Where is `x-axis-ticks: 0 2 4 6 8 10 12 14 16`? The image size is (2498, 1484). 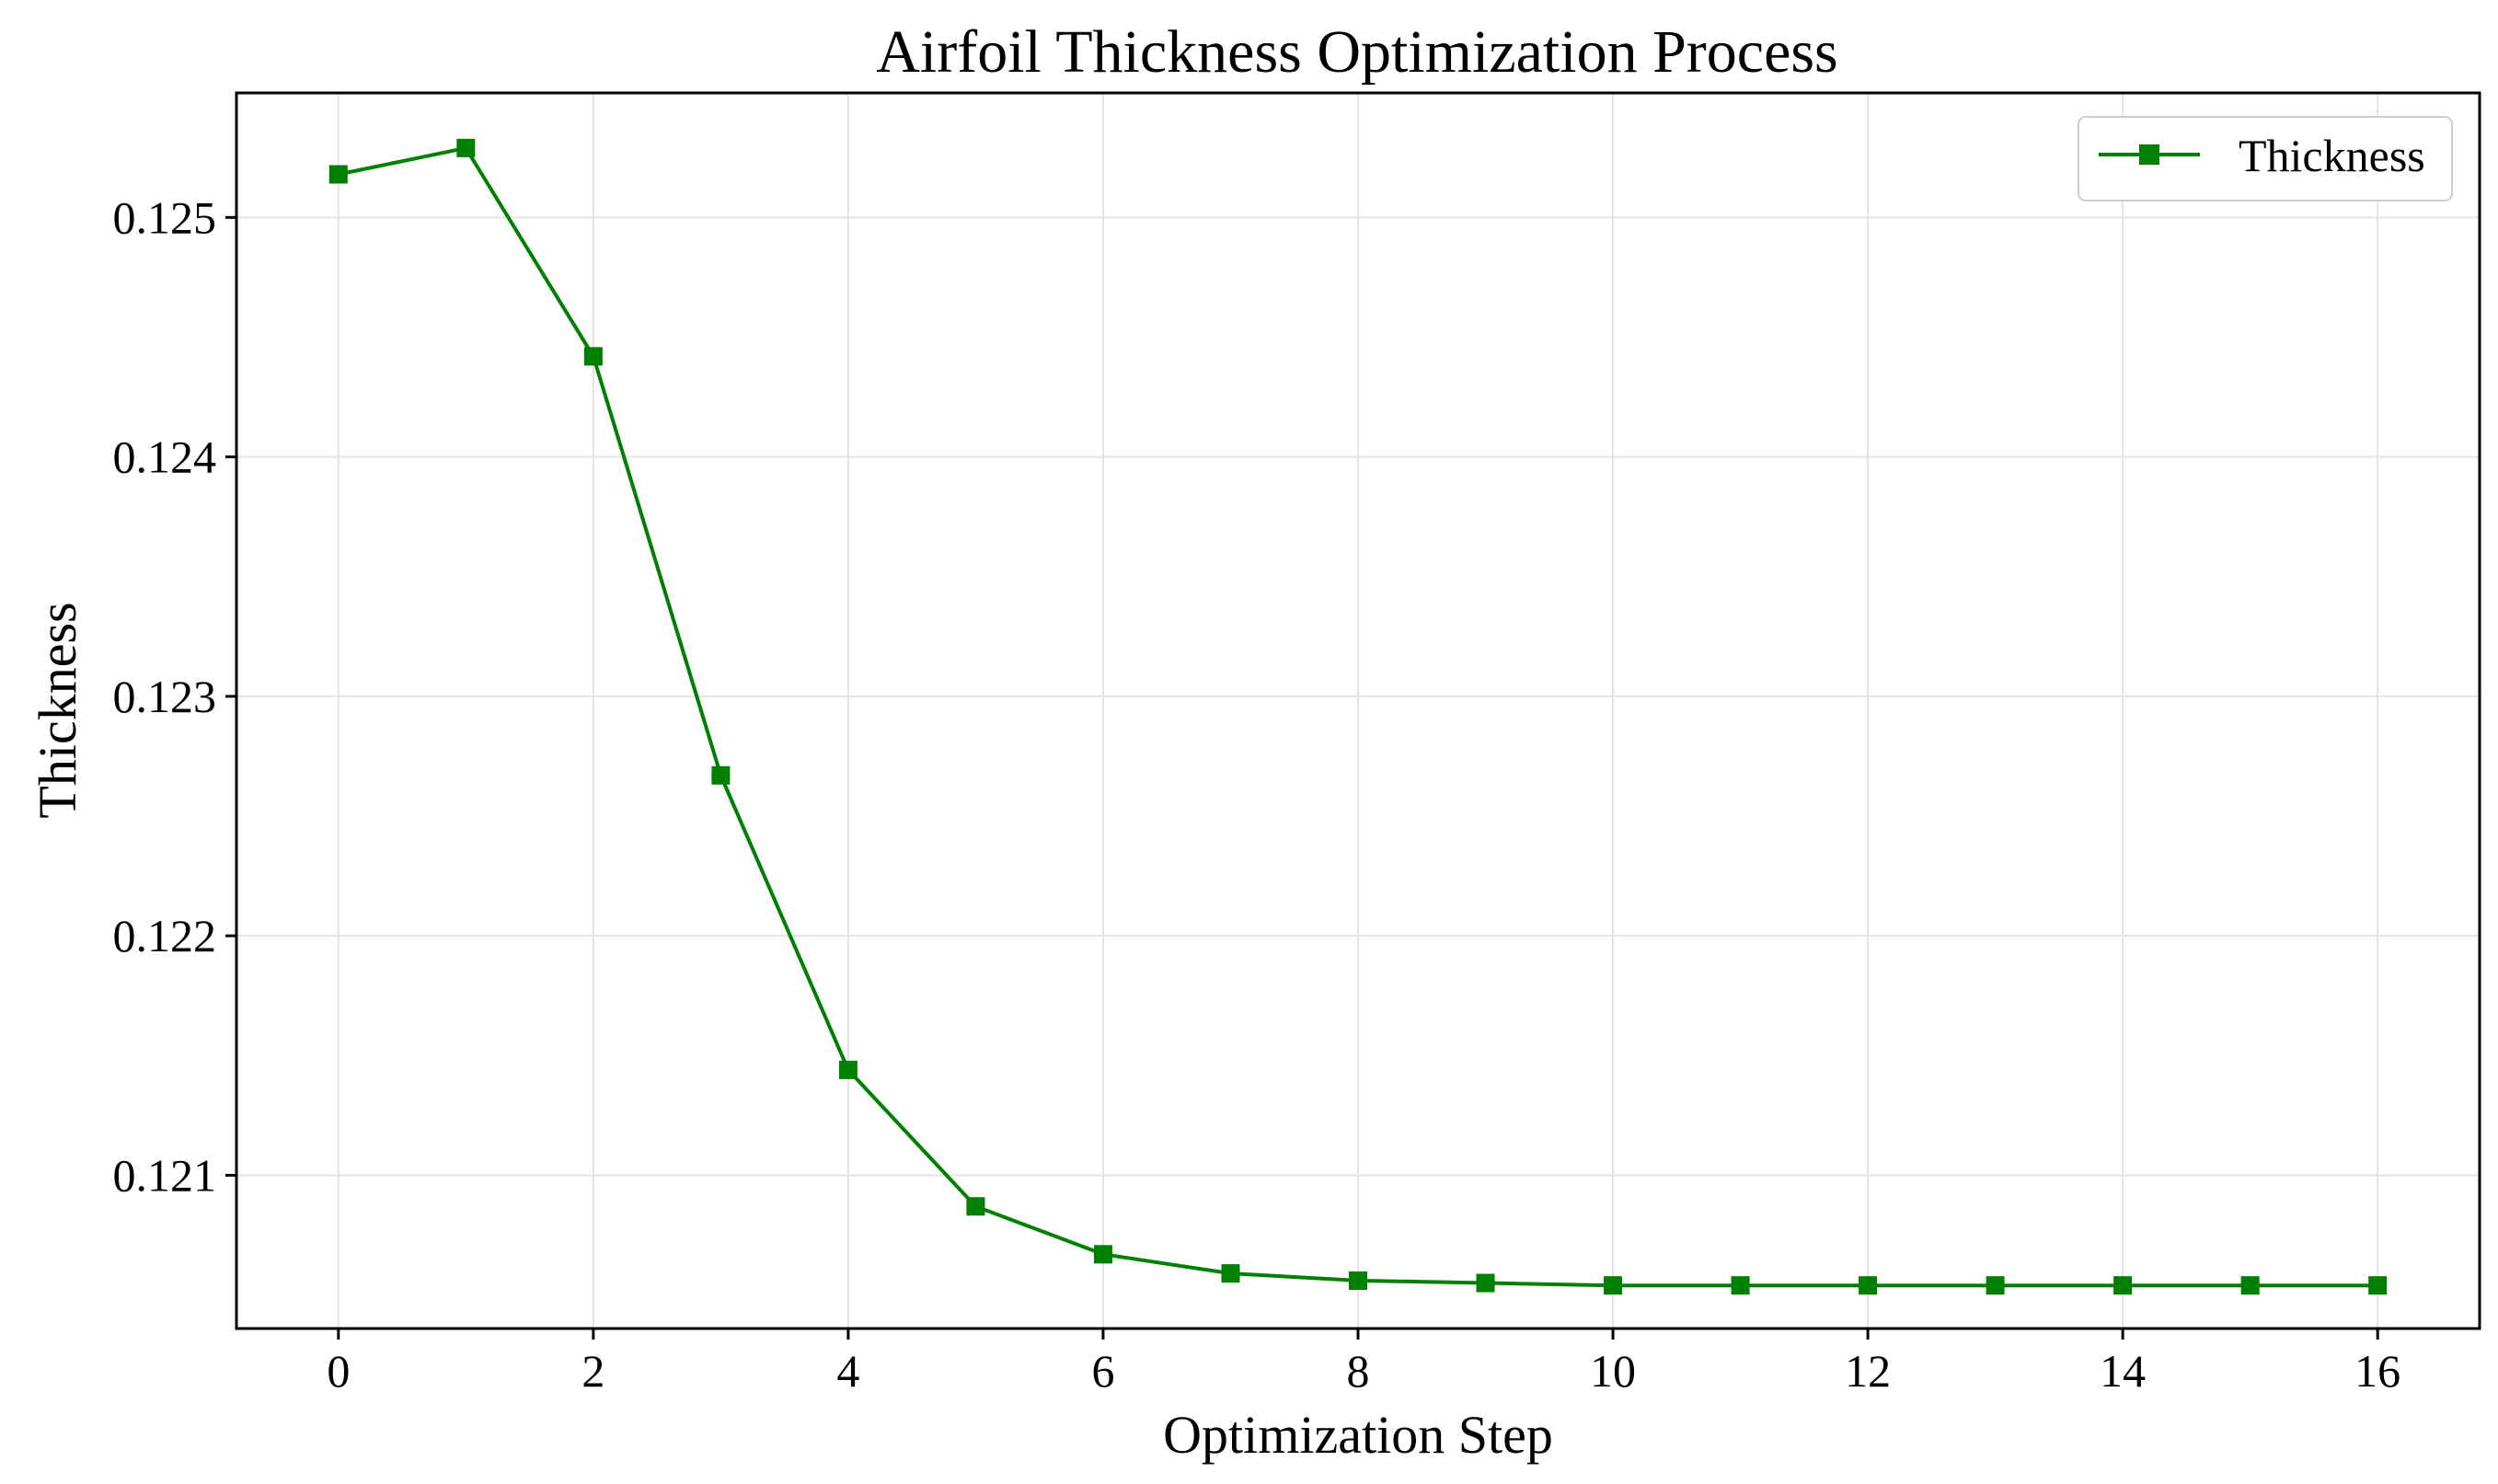 x-axis-ticks: 0 2 4 6 8 10 12 14 16 is located at coordinates (1364, 1363).